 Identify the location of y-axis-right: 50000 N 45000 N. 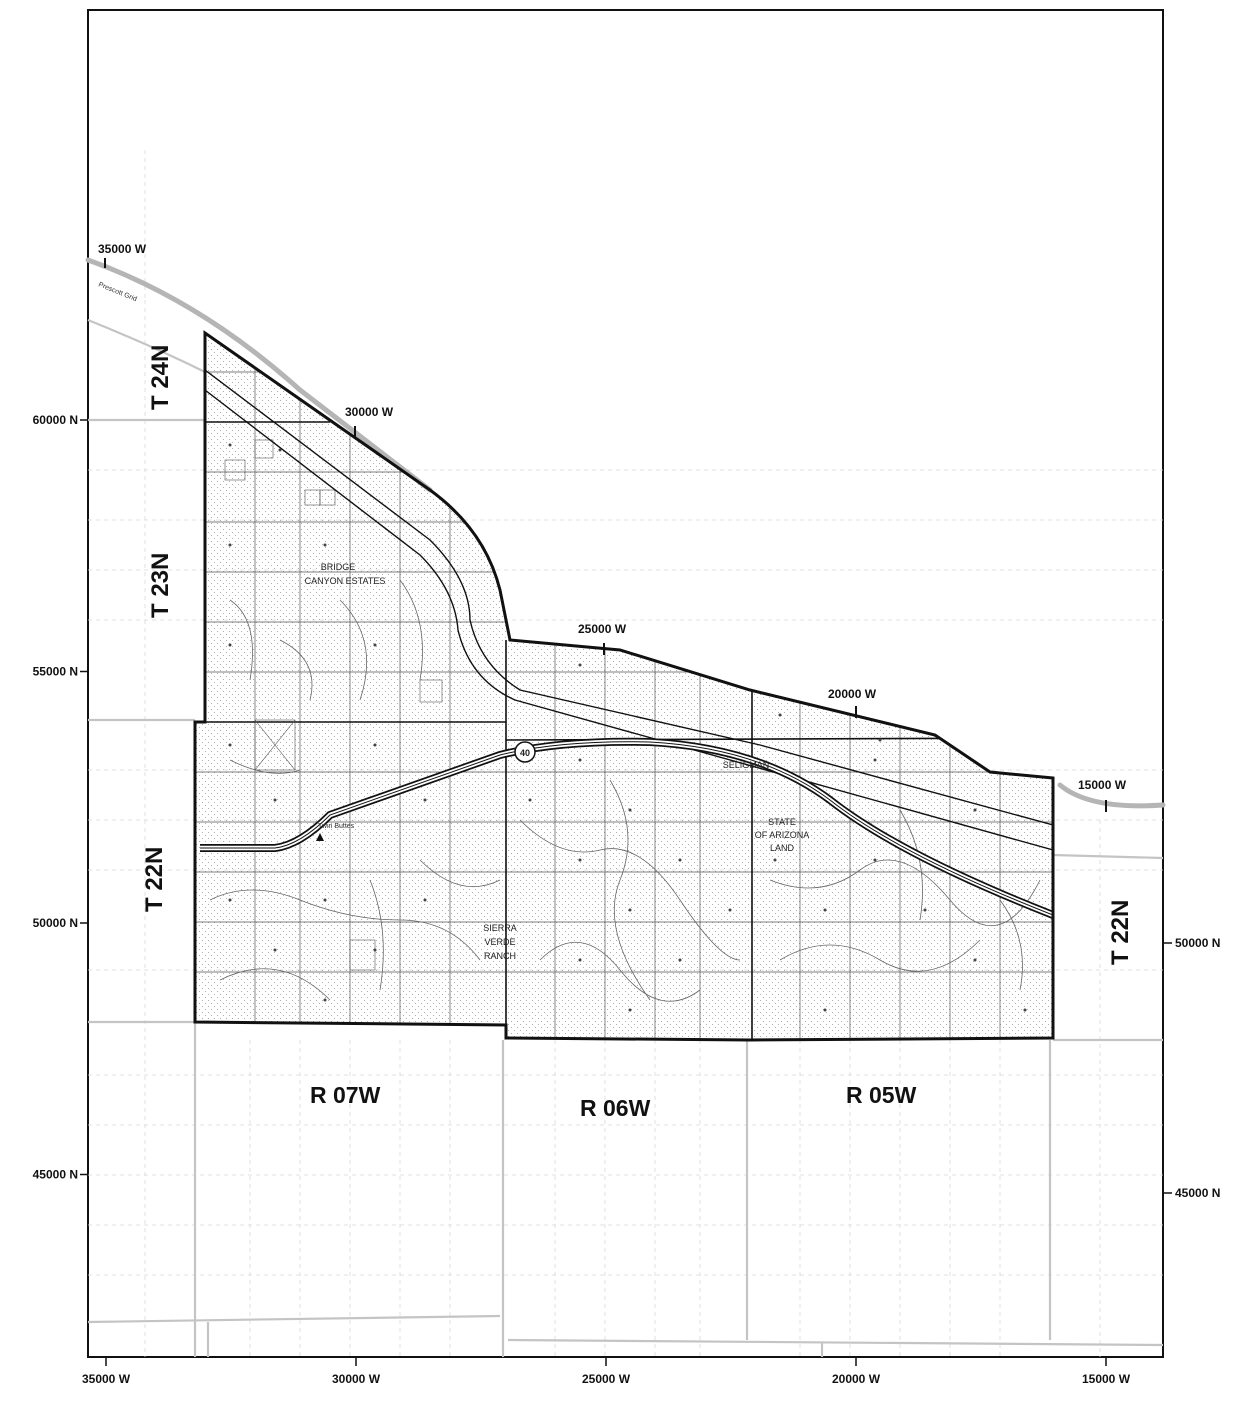
(1191, 1068).